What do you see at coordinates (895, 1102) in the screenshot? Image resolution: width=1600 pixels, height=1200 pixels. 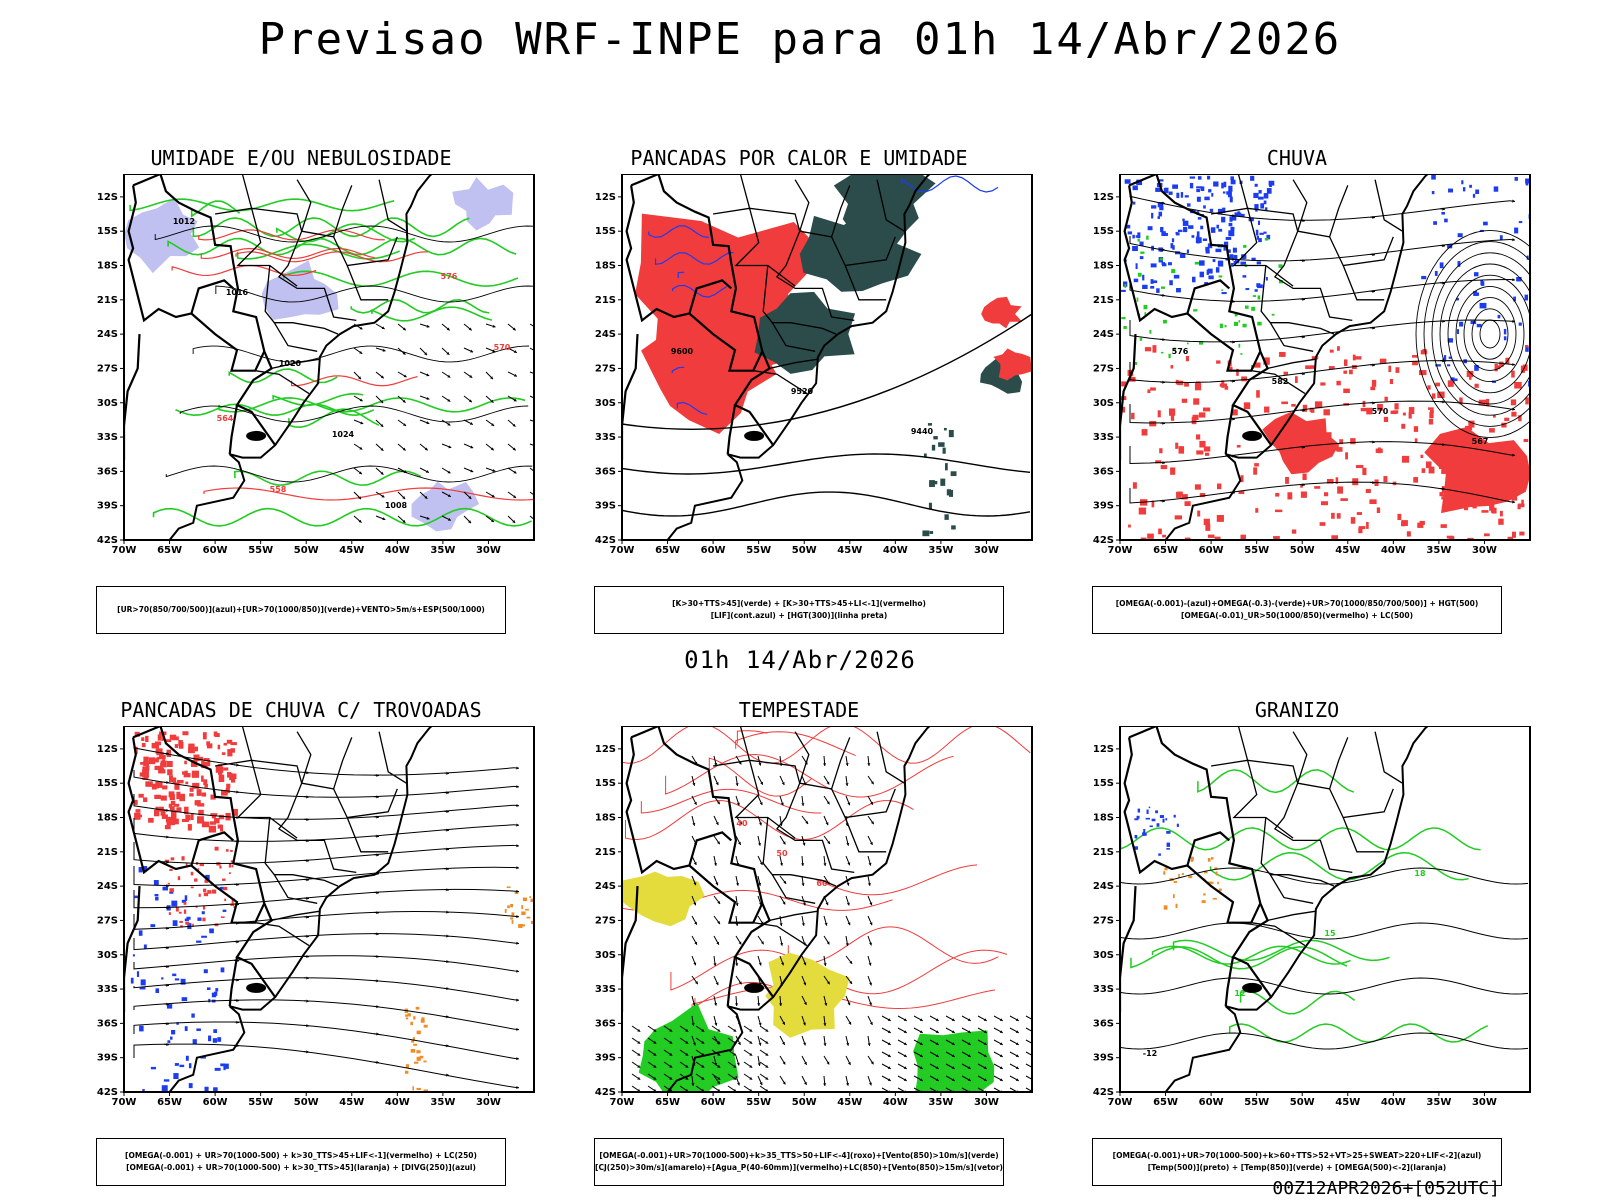 I see `lon-tick-label: 40W` at bounding box center [895, 1102].